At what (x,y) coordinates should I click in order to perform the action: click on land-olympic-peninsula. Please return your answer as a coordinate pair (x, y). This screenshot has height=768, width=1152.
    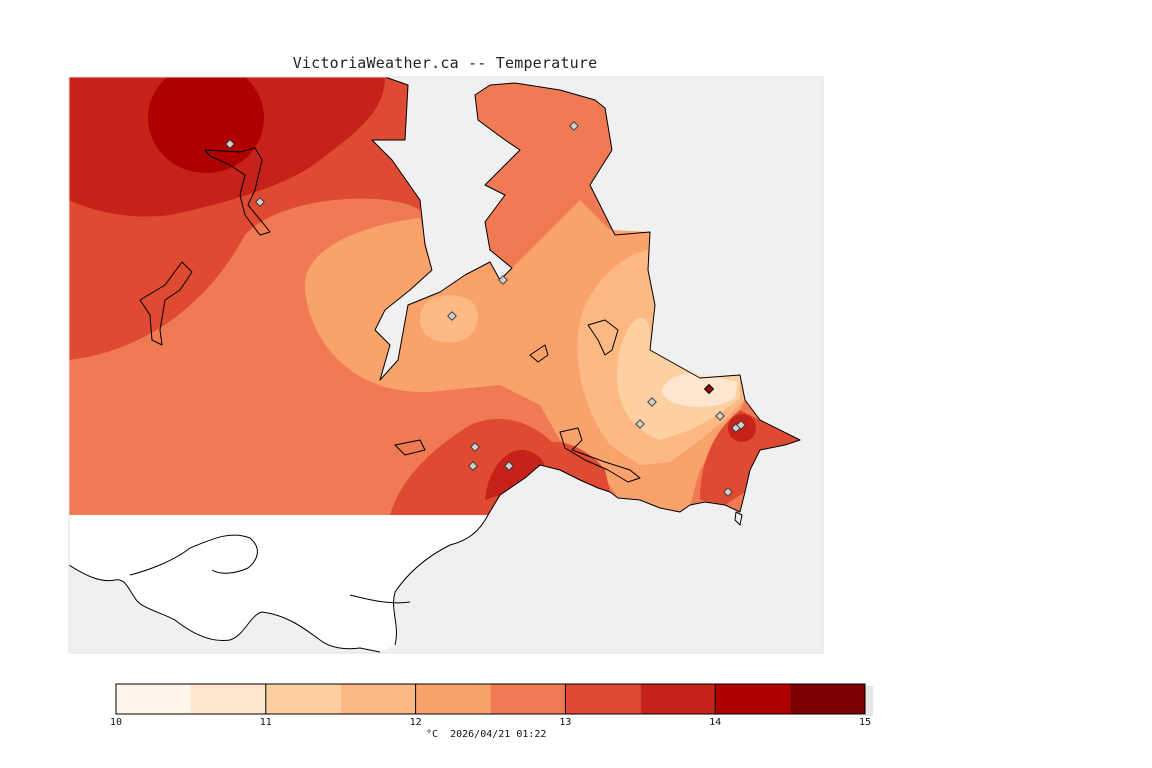
    Looking at the image, I should click on (278, 583).